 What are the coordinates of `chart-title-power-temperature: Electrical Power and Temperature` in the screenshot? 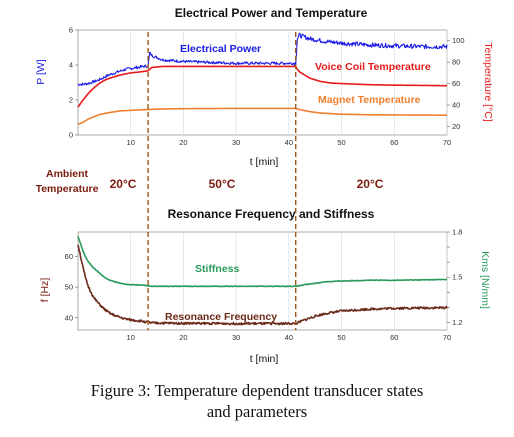 It's located at (271, 13).